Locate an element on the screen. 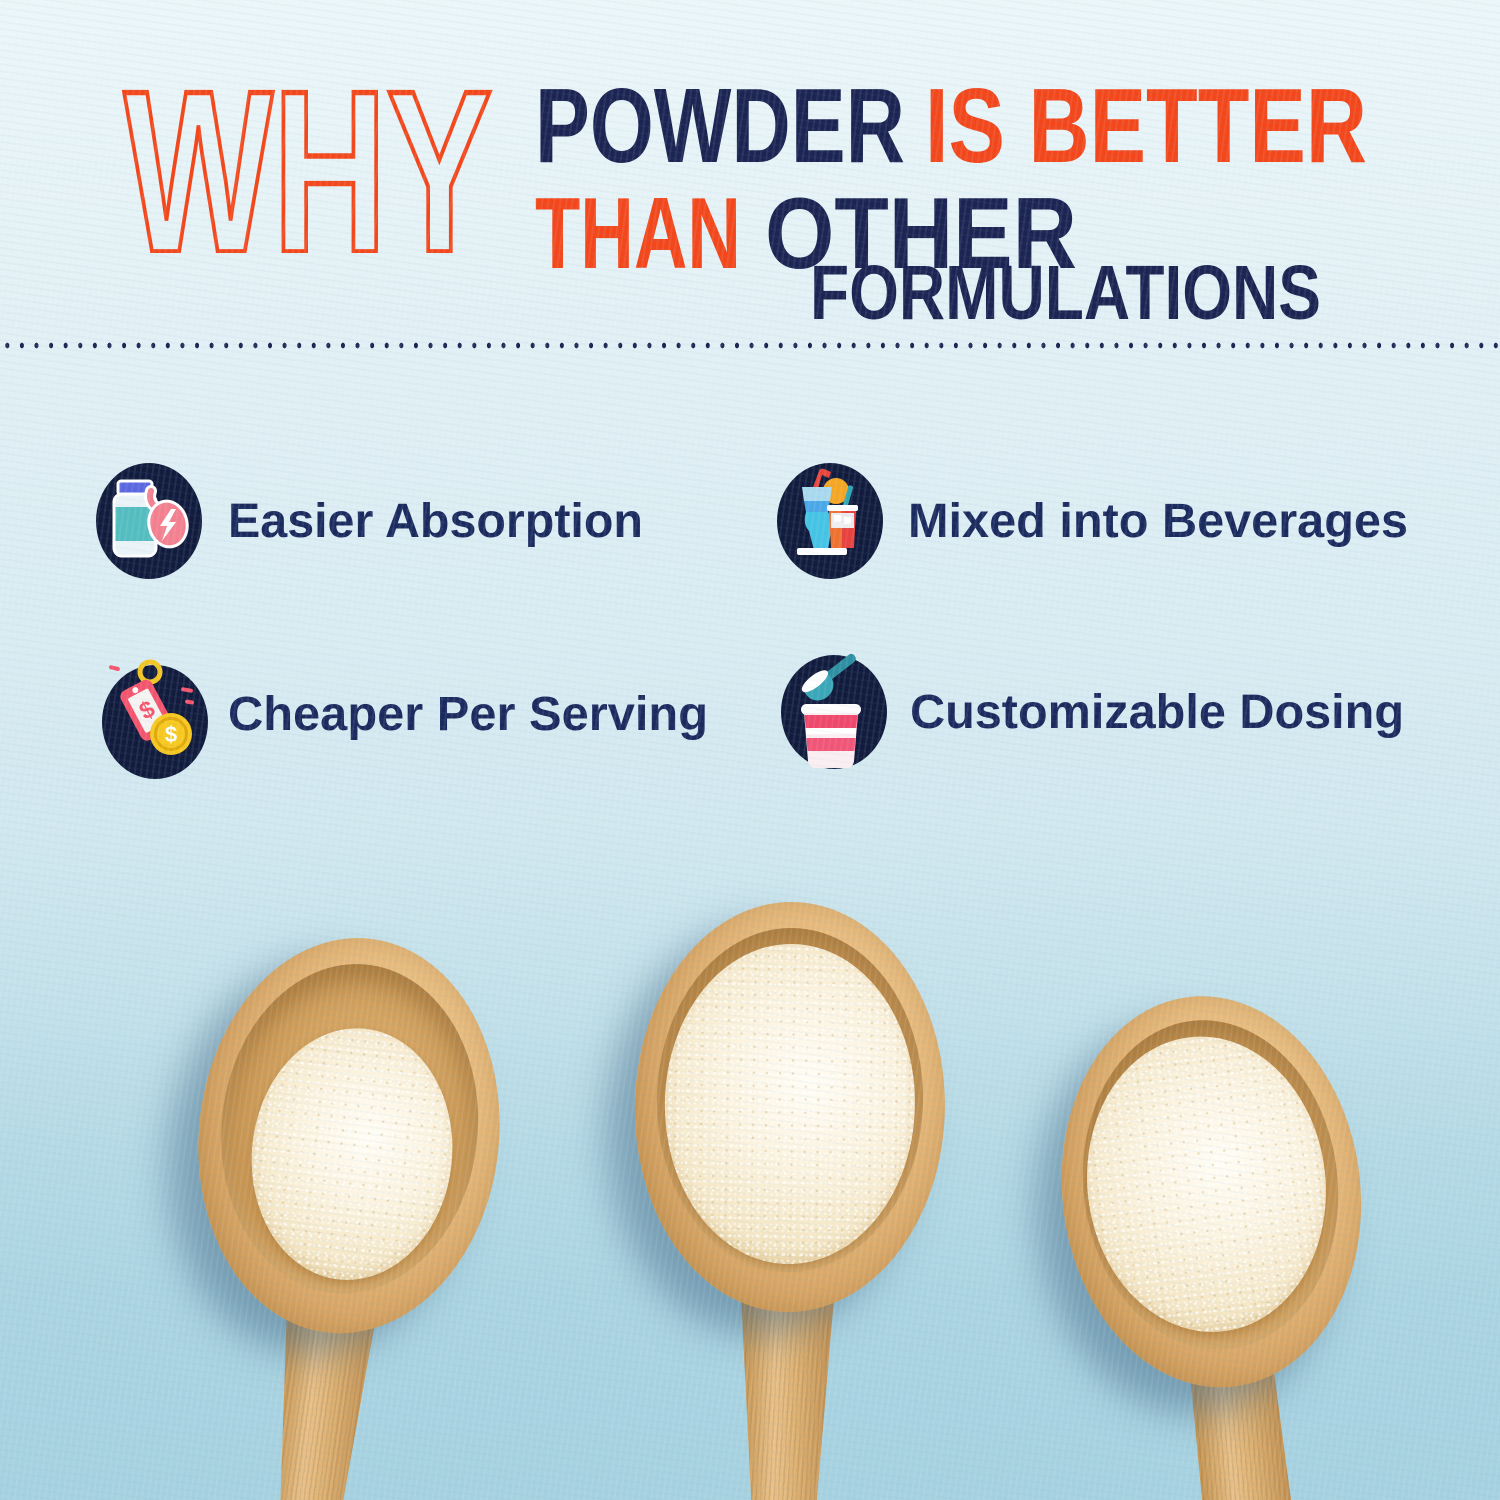 The image size is (1500, 1500). feature-label-customizable-dosing: Customizable Dosing is located at coordinates (1157, 712).